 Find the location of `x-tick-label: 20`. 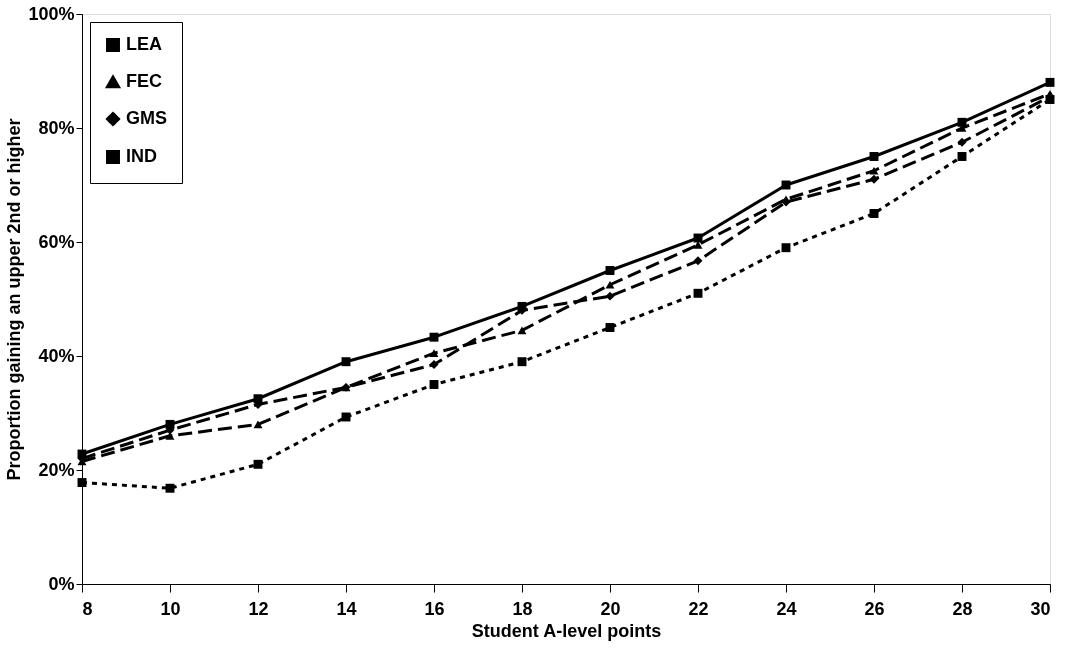

x-tick-label: 20 is located at coordinates (610, 608).